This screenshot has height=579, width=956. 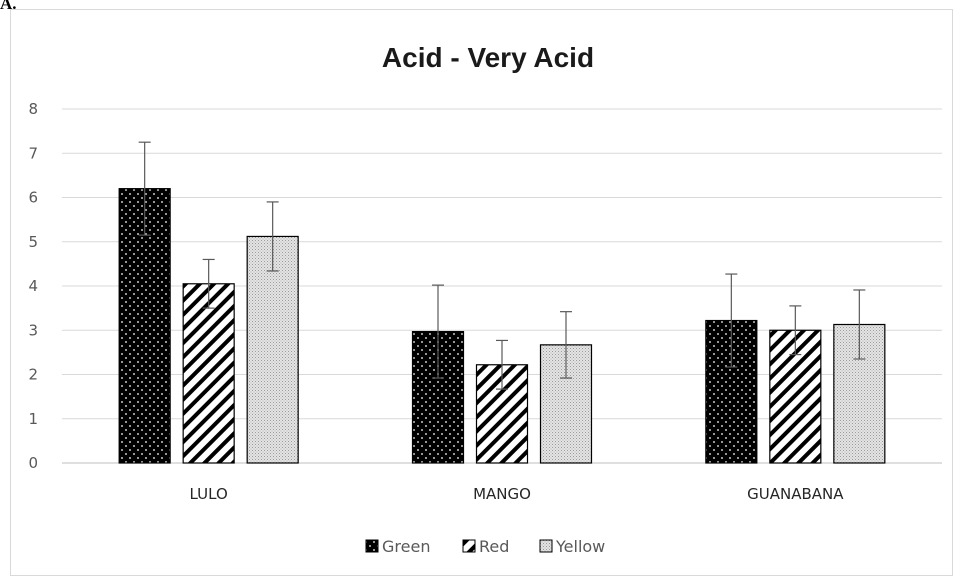 I want to click on legend-item-red: Red, so click(x=485, y=546).